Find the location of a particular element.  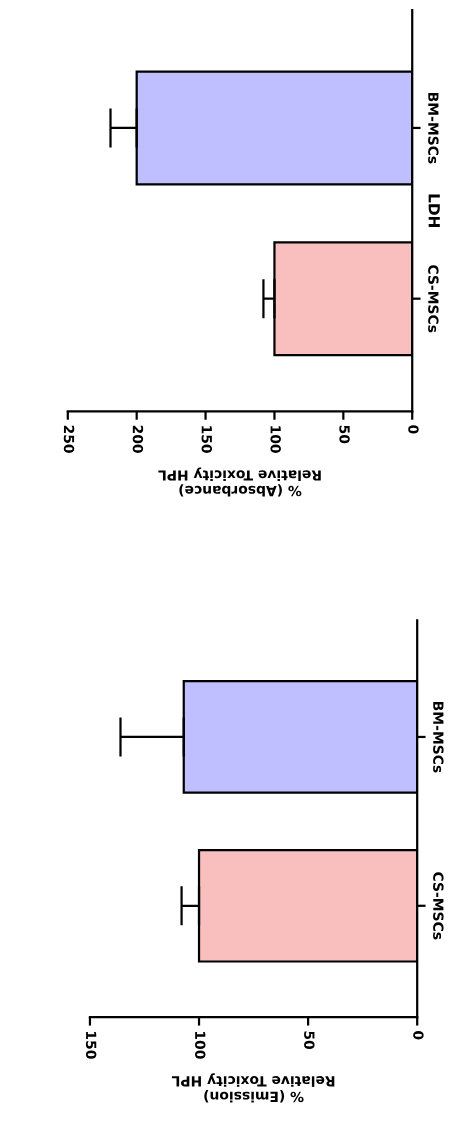

x-tick-label: 250 is located at coordinates (69, 439).